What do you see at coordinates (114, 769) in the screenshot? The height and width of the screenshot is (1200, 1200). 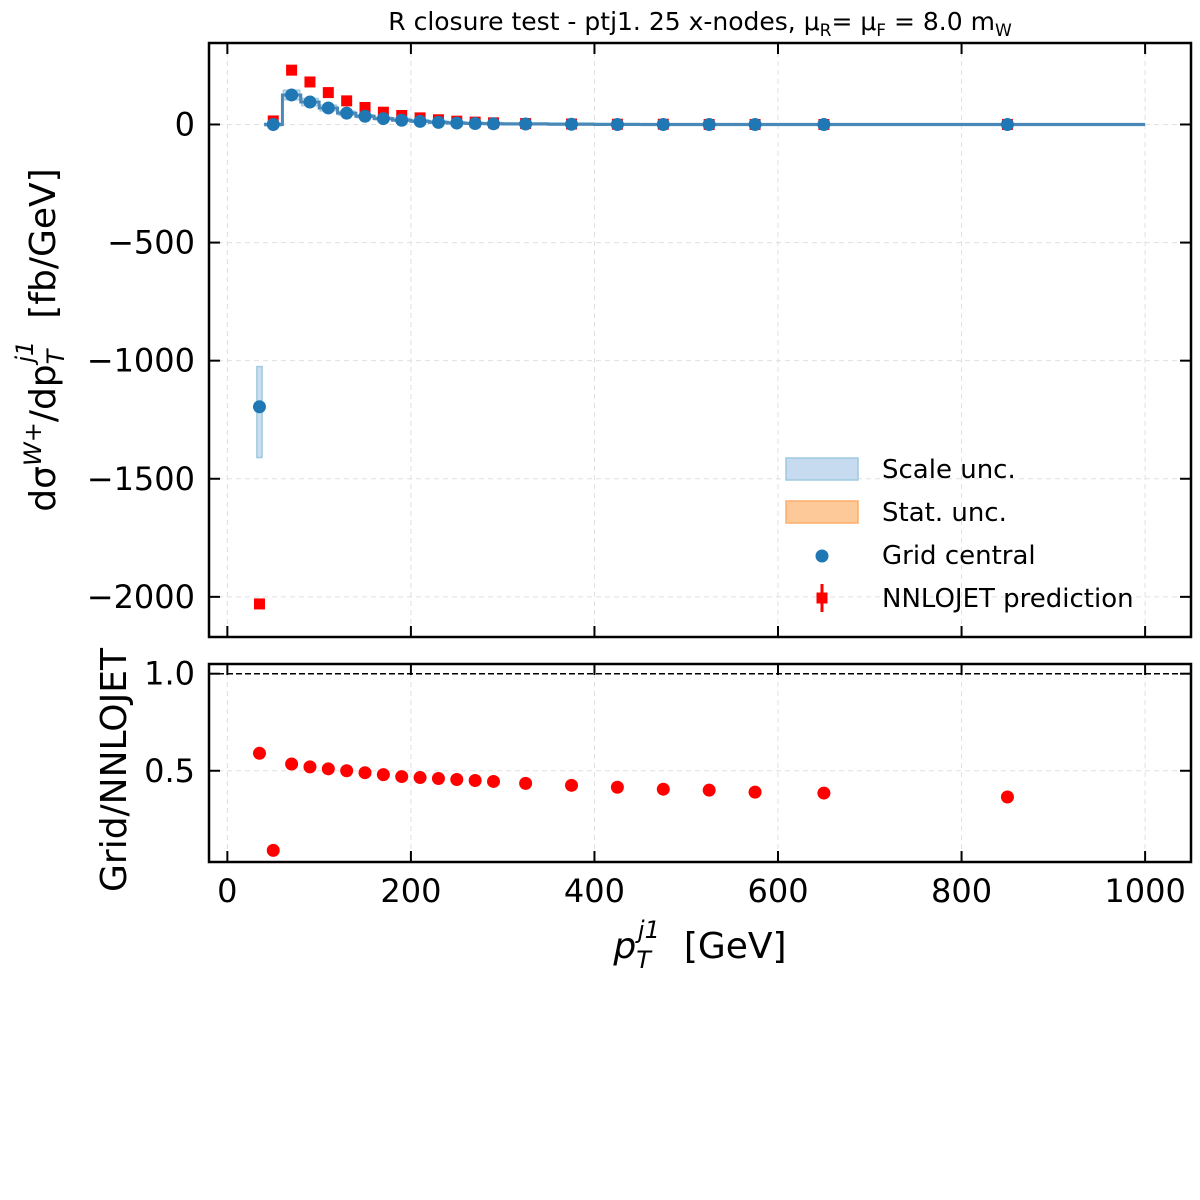 I see `ratio-ylabel: Grid/NNLOJET` at bounding box center [114, 769].